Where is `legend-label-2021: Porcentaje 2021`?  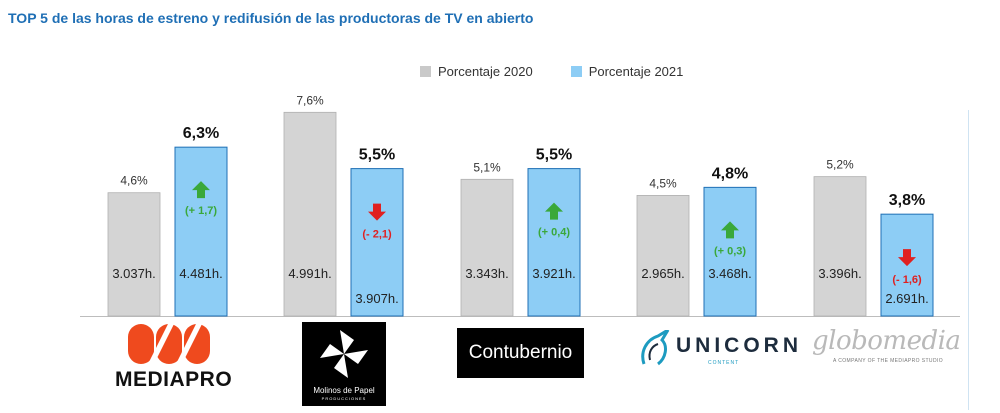
legend-label-2021: Porcentaje 2021 is located at coordinates (636, 71).